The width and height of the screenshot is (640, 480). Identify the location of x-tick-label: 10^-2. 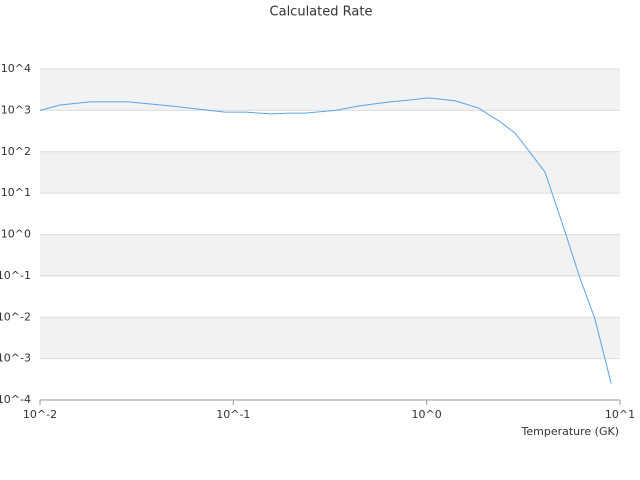
(40, 414).